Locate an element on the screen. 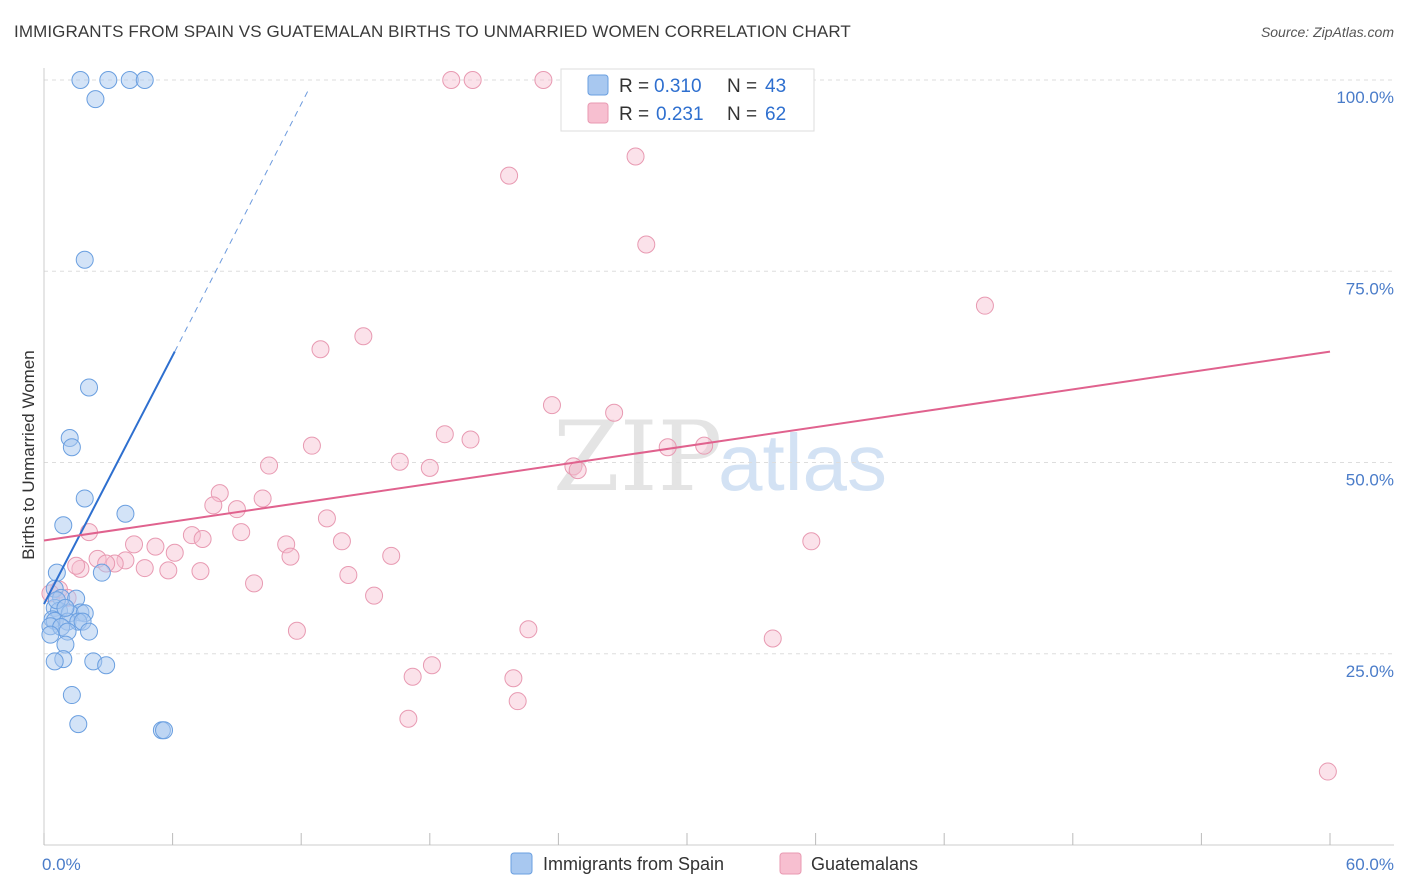  watermark-zip: ZIP is located at coordinates (637, 457).